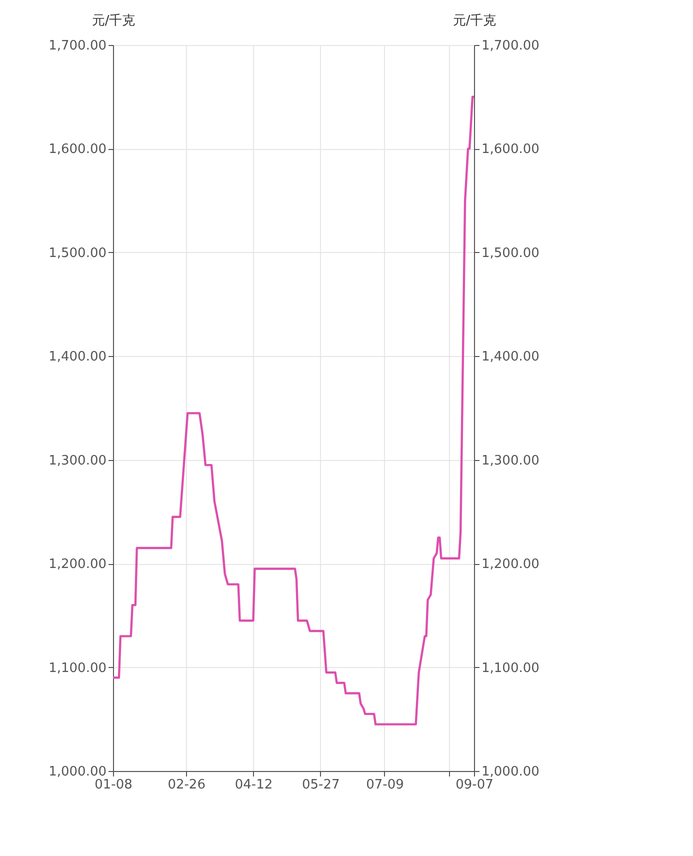  What do you see at coordinates (253, 785) in the screenshot?
I see `x-tick-label: 04-12` at bounding box center [253, 785].